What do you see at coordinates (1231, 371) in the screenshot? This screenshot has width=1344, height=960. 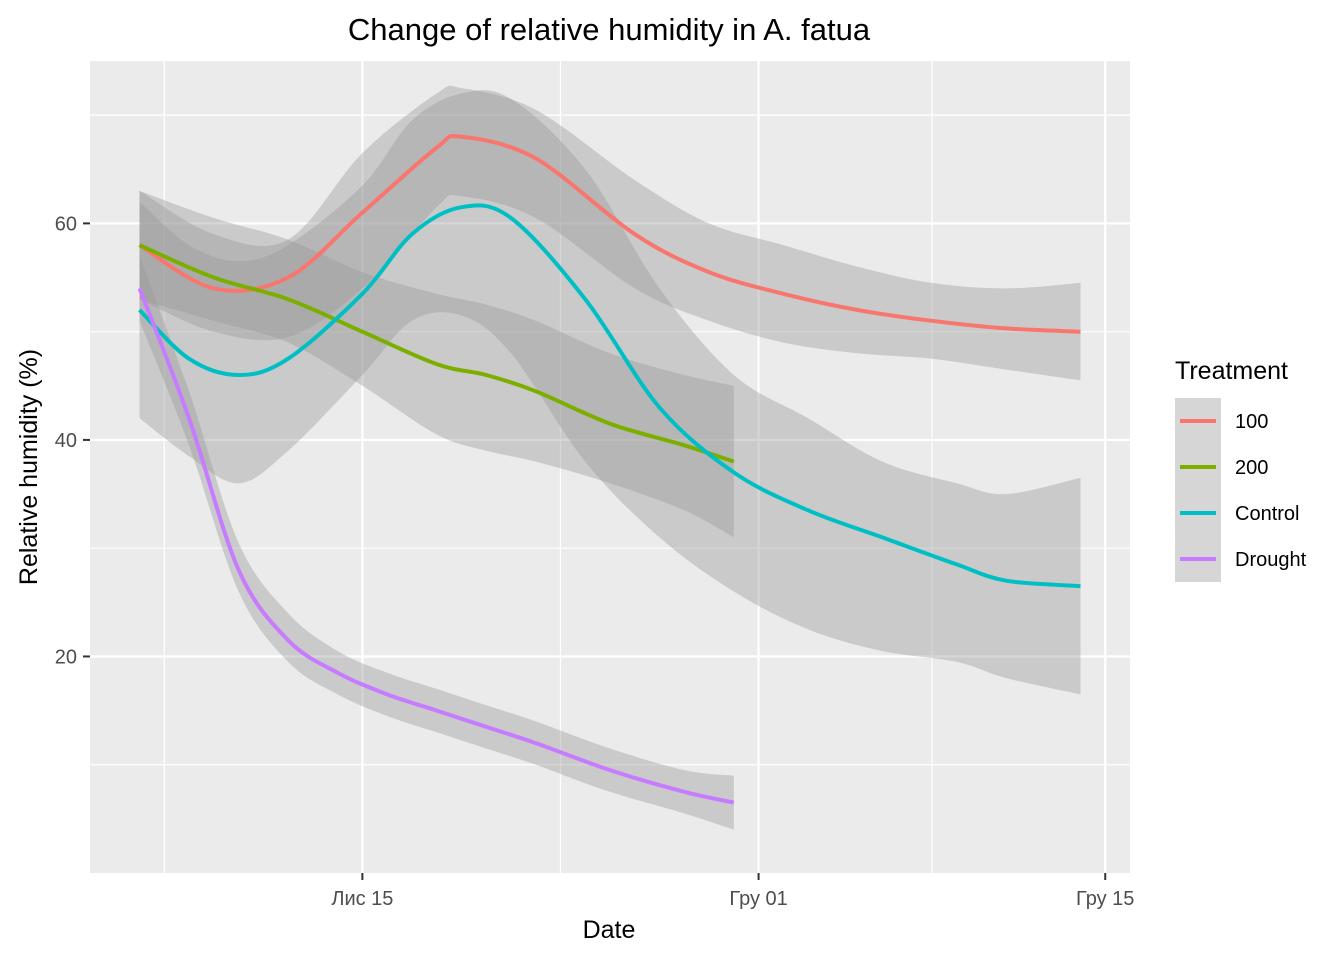 I see `legend-title: Treatment` at bounding box center [1231, 371].